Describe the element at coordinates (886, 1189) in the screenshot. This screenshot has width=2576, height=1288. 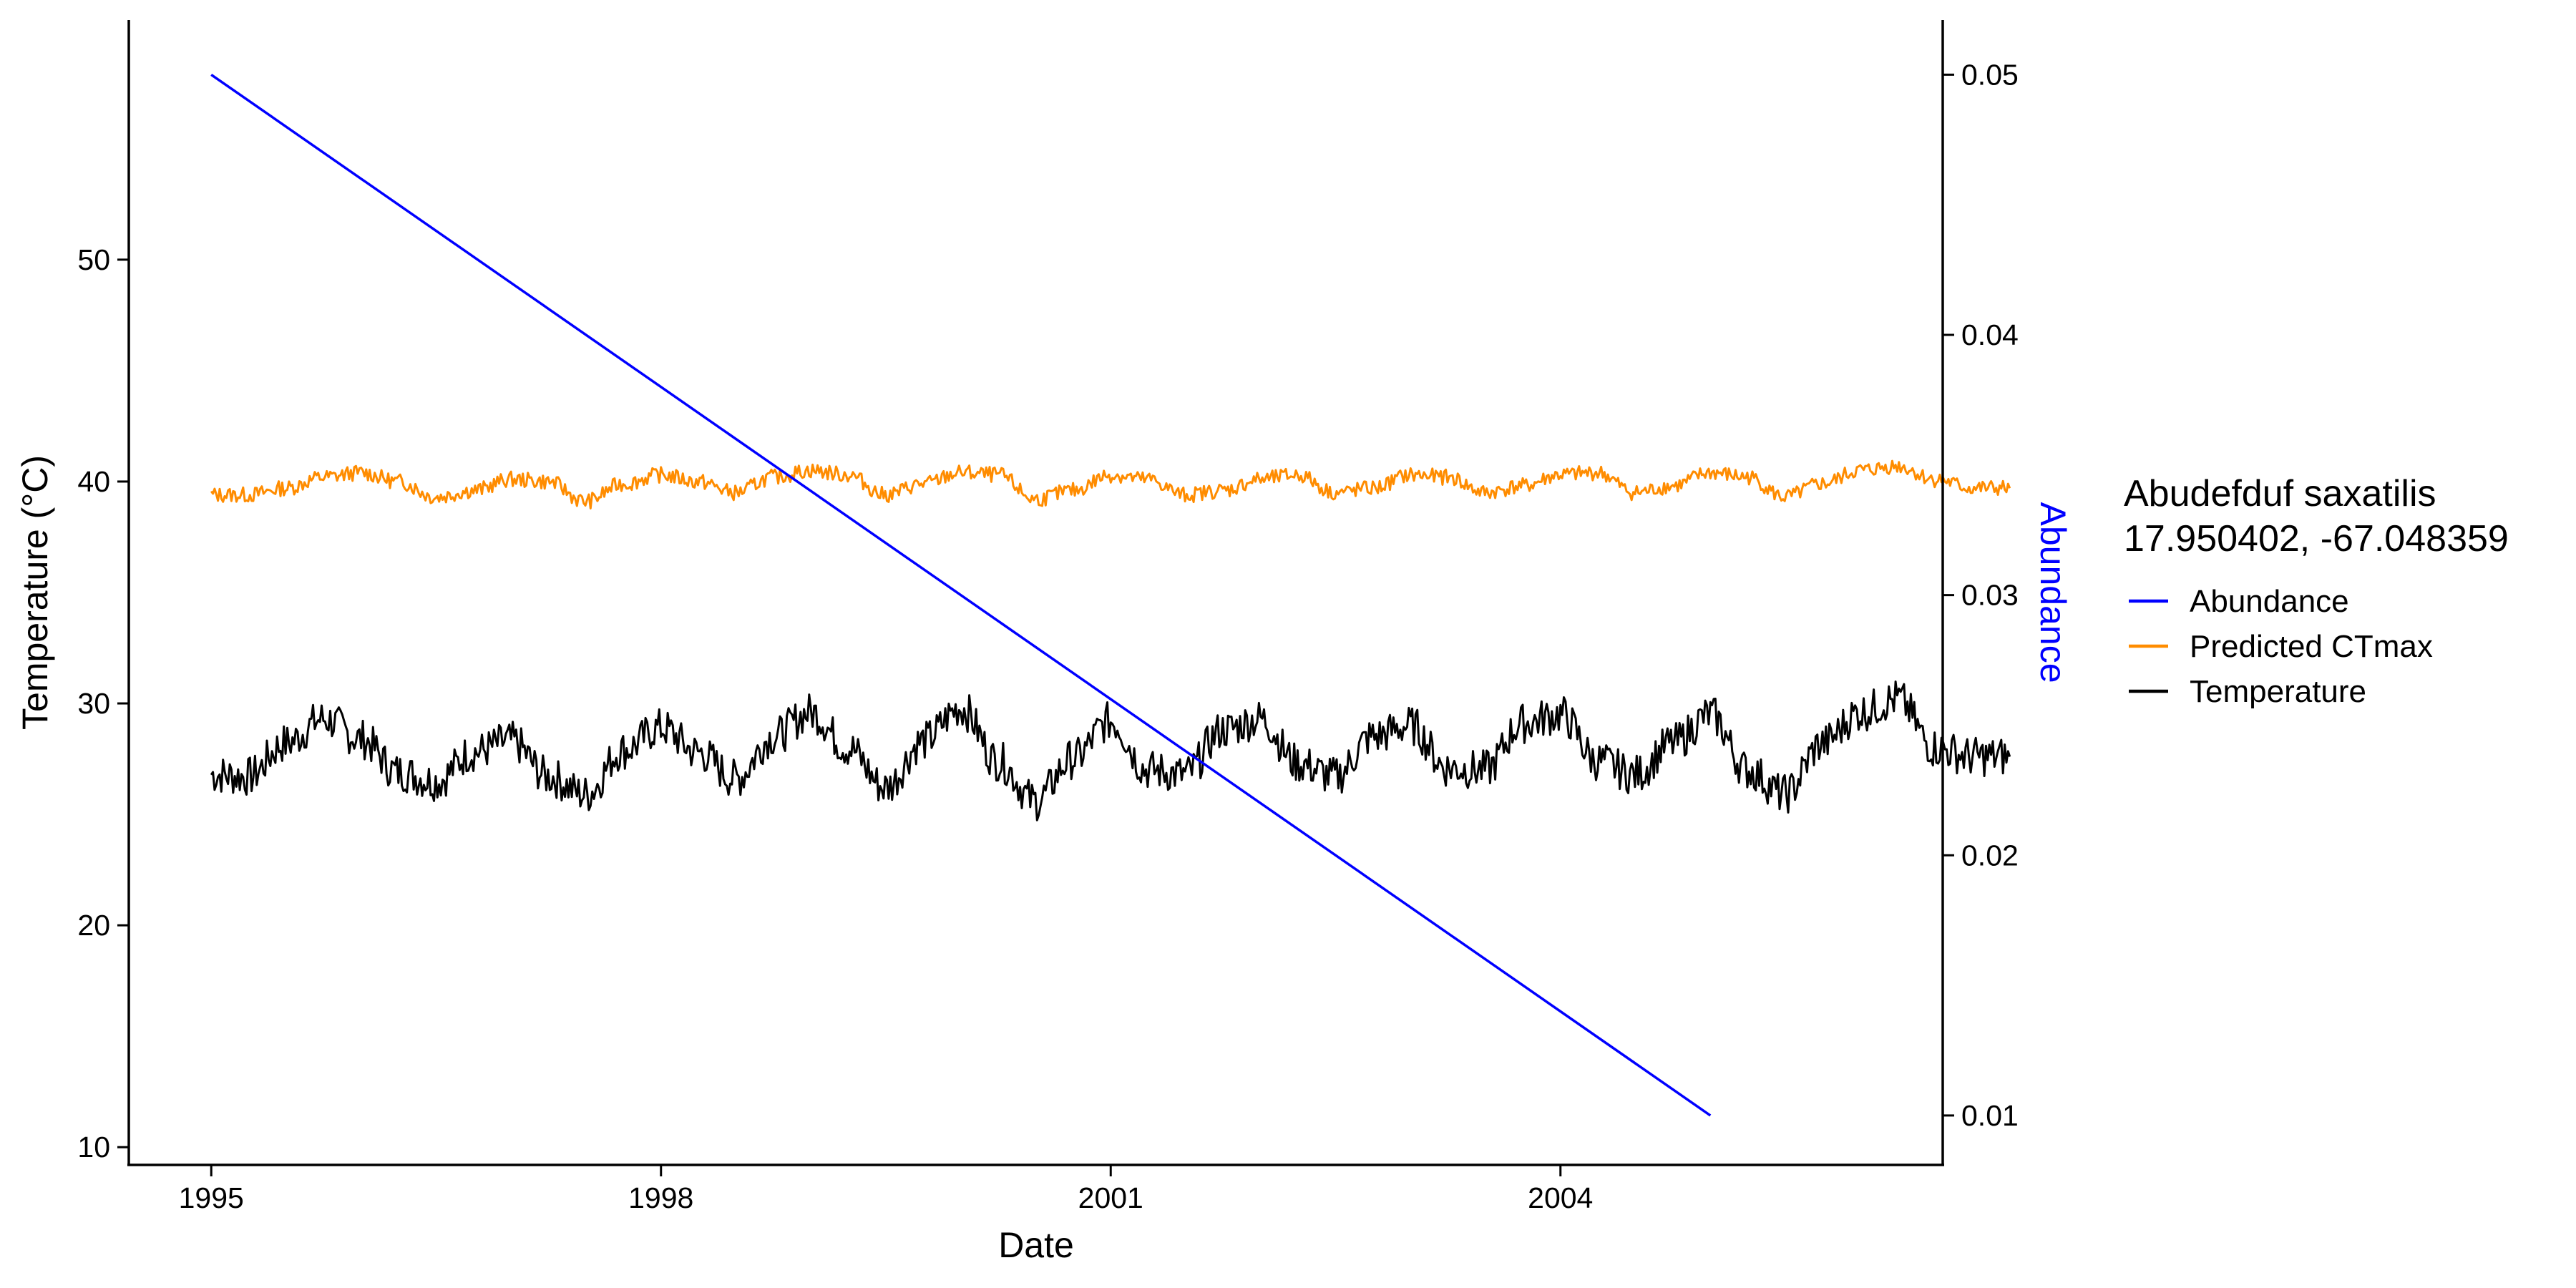
I see `x-axis-ticks: 1995 1998 2001 2004` at that location.